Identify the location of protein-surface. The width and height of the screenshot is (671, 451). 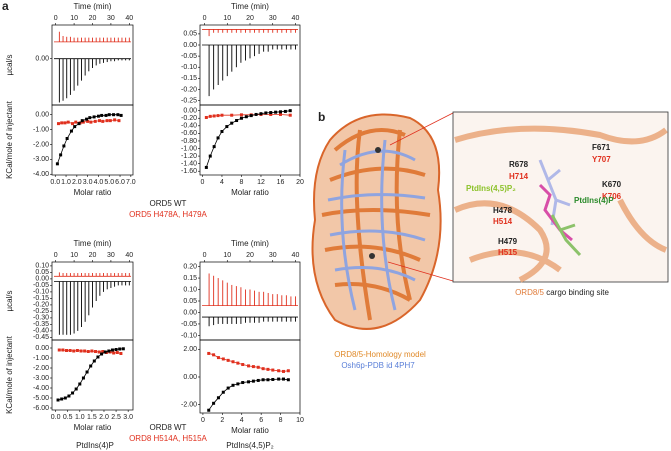
(376, 221).